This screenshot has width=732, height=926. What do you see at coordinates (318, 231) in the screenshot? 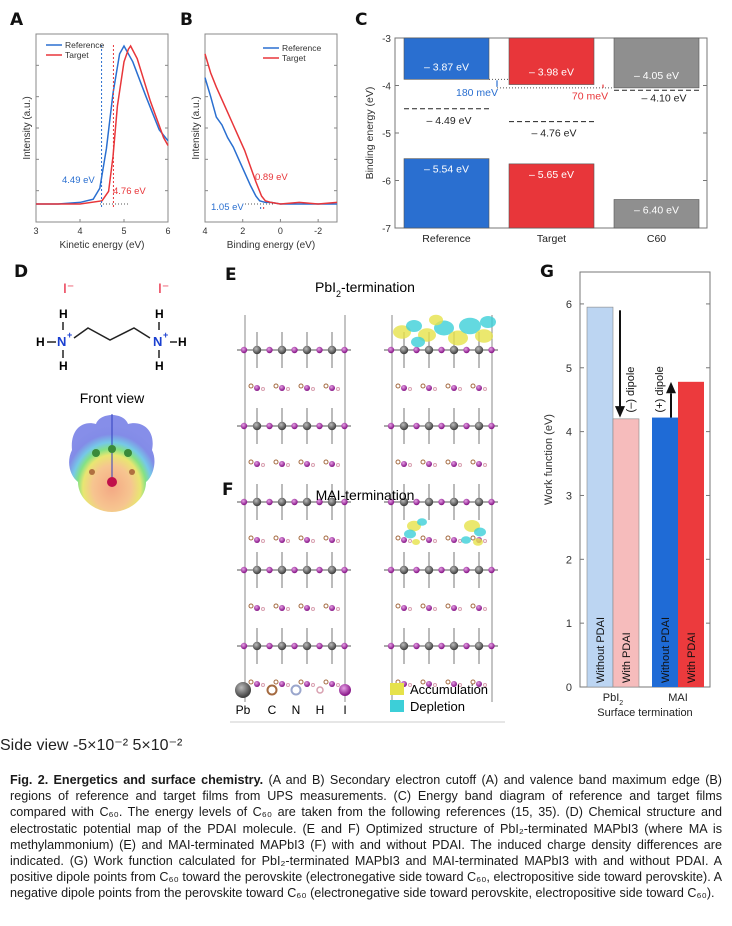
I see `x-tick-label: -2` at bounding box center [318, 231].